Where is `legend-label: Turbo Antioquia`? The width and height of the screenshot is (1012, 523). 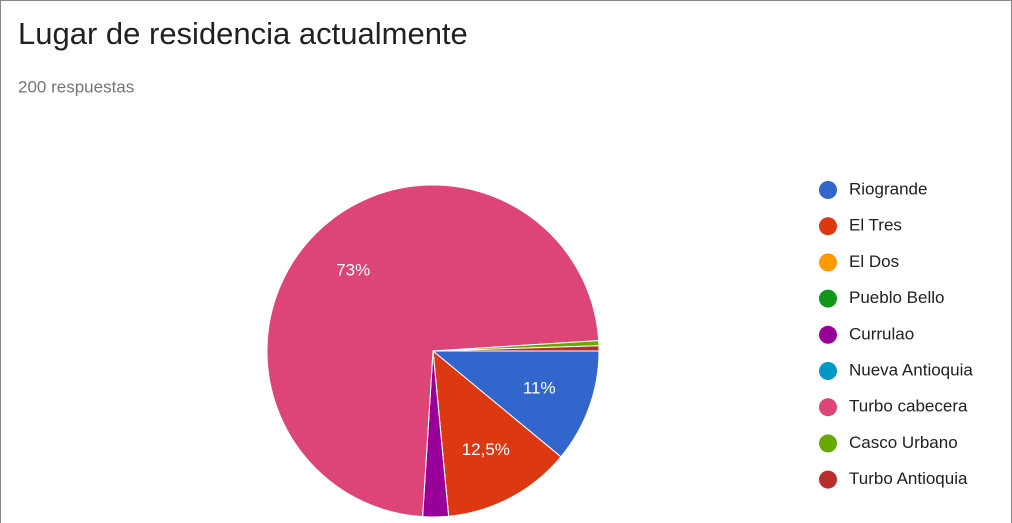
legend-label: Turbo Antioquia is located at coordinates (908, 478).